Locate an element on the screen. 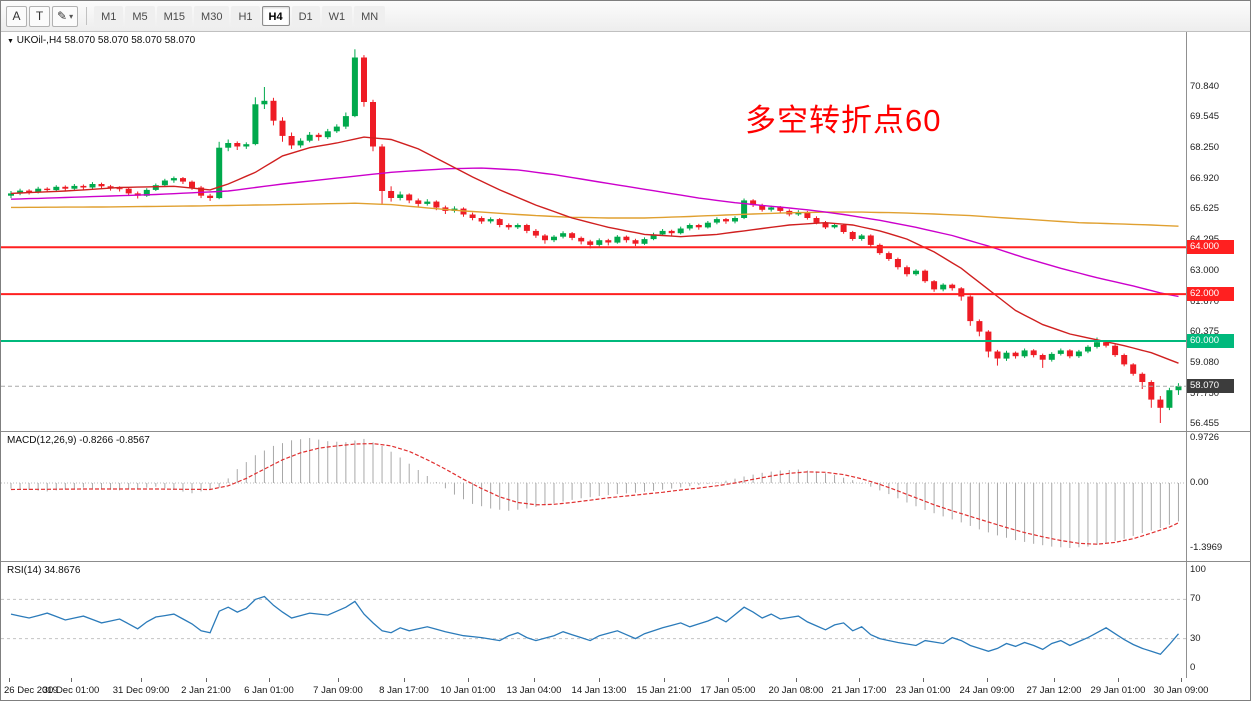 The height and width of the screenshot is (701, 1251). price-axis-label: 57.750 is located at coordinates (1205, 393).